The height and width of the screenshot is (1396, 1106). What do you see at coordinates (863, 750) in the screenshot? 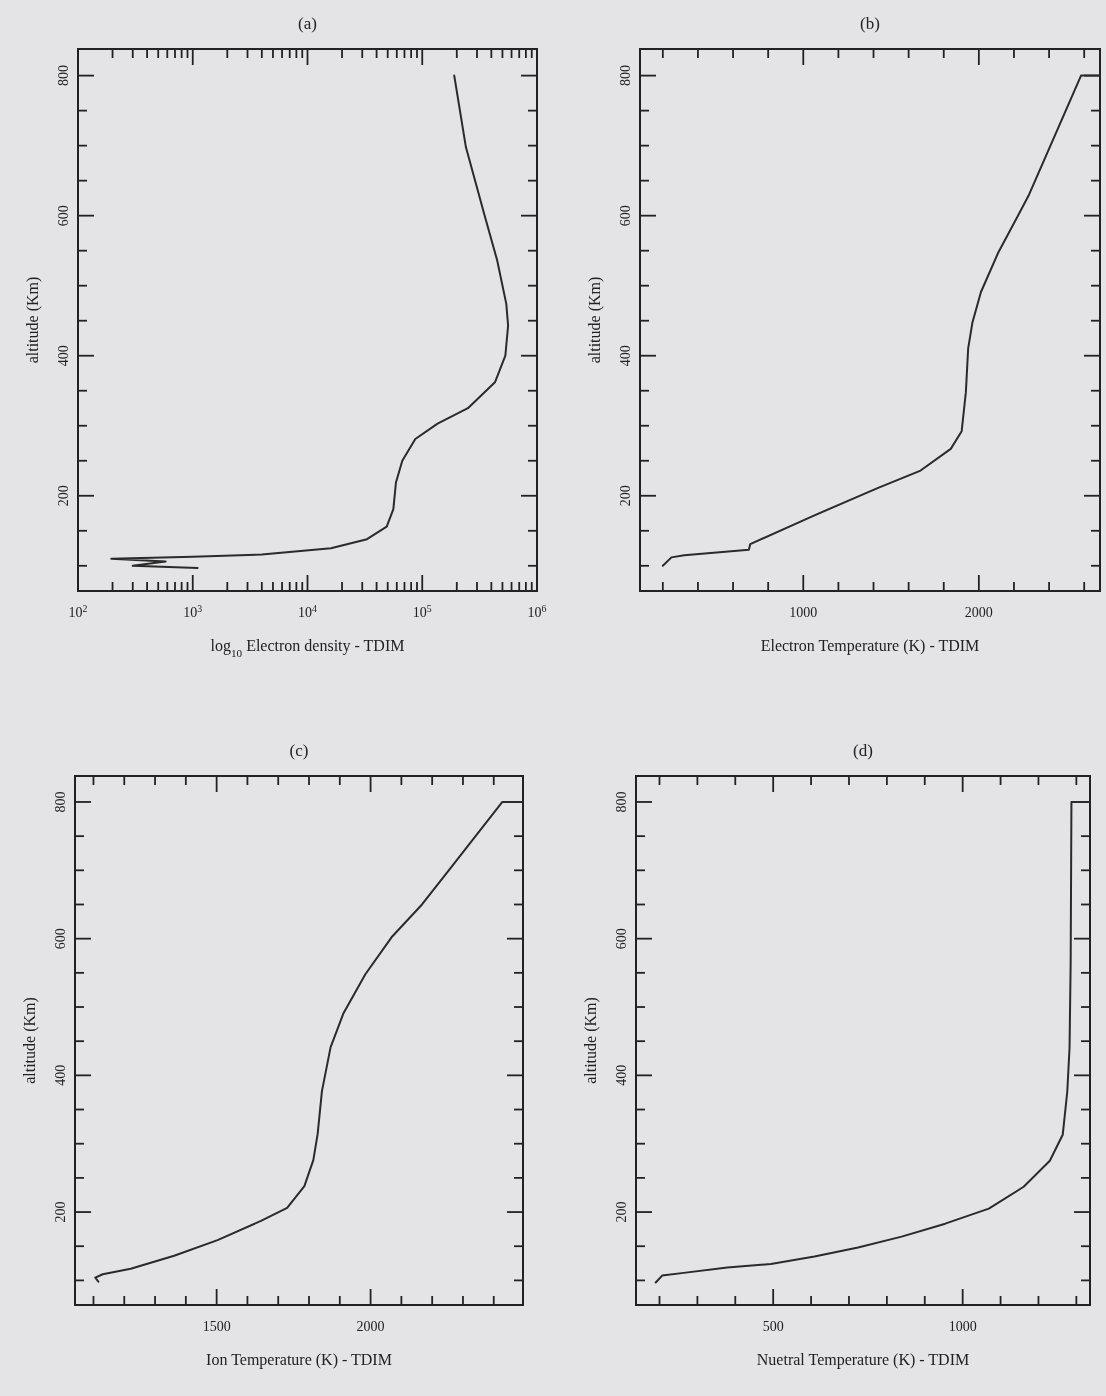
I see `chart-title: (d)` at bounding box center [863, 750].